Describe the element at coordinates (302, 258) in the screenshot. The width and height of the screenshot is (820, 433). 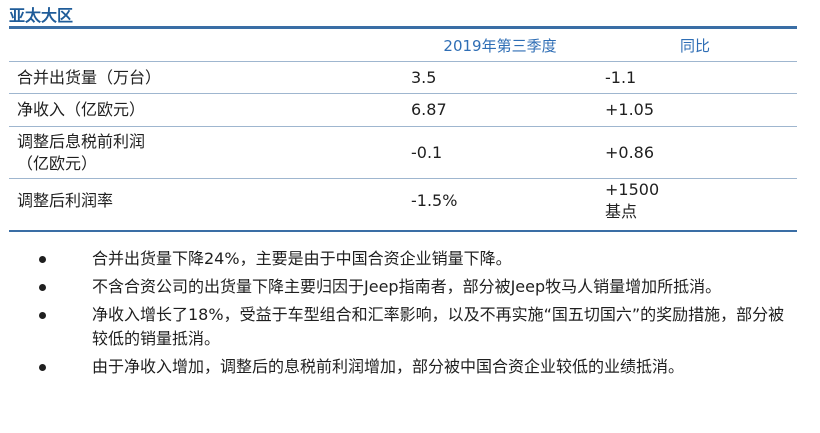
I see `bullet-text: 合并出货量下降24%，主要是由于中国合资企业销量下降。` at that location.